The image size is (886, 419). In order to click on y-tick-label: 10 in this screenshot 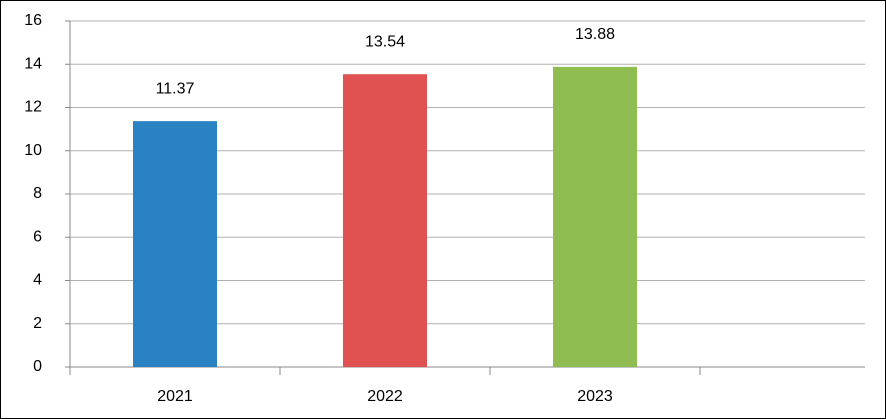, I will do `click(33, 150)`.